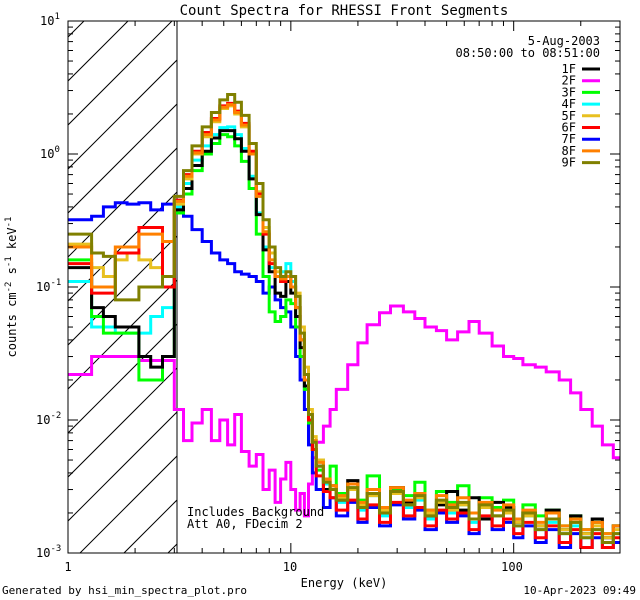 This screenshot has height=600, width=640. I want to click on x-tick-labels: 1 10 100, so click(293, 567).